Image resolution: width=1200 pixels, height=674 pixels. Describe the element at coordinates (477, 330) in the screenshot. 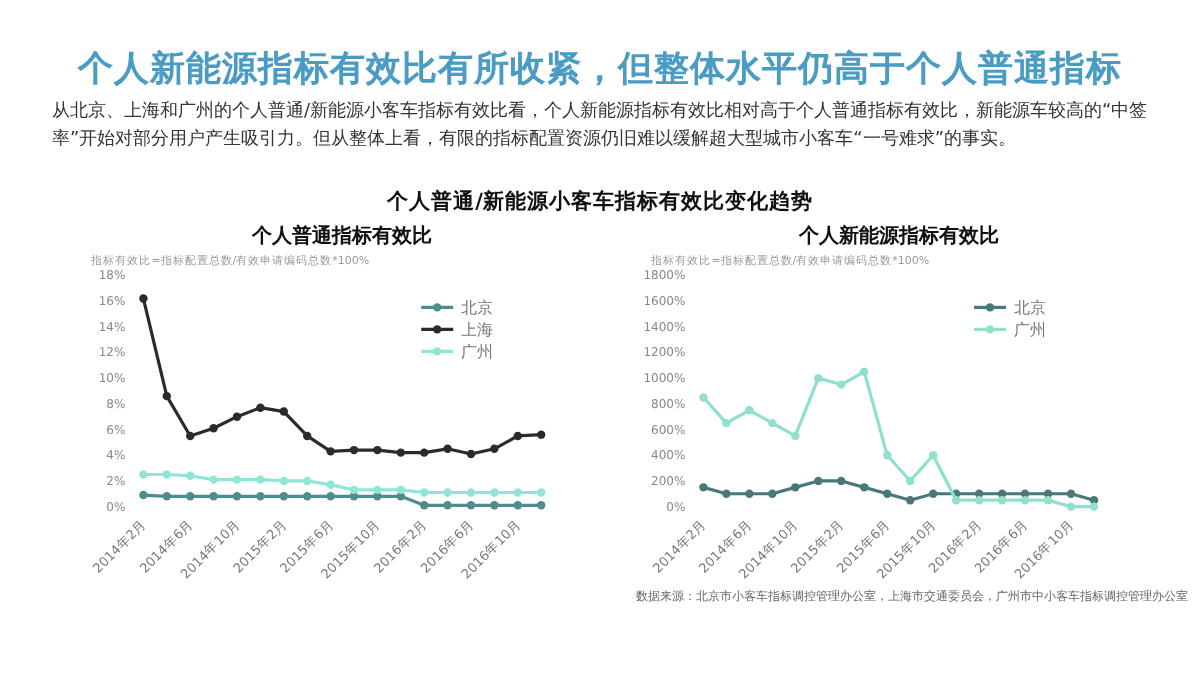

I see `legend-label: 上海` at that location.